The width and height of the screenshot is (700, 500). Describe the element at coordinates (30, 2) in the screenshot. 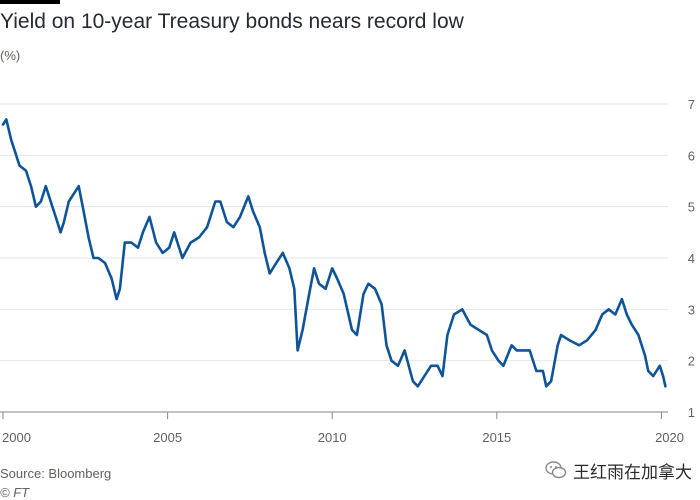

I see `brand-top-bar` at that location.